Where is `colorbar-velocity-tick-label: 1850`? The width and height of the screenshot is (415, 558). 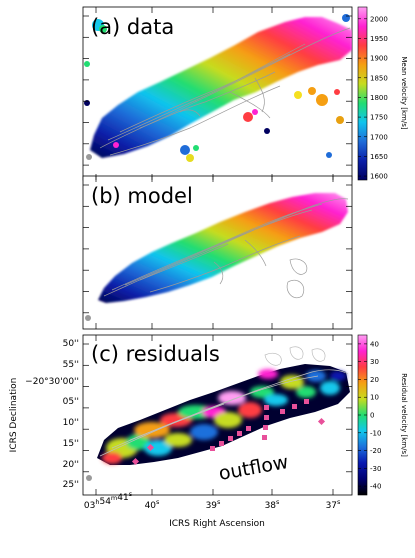
colorbar-velocity-tick-label: 1850 is located at coordinates (379, 78).